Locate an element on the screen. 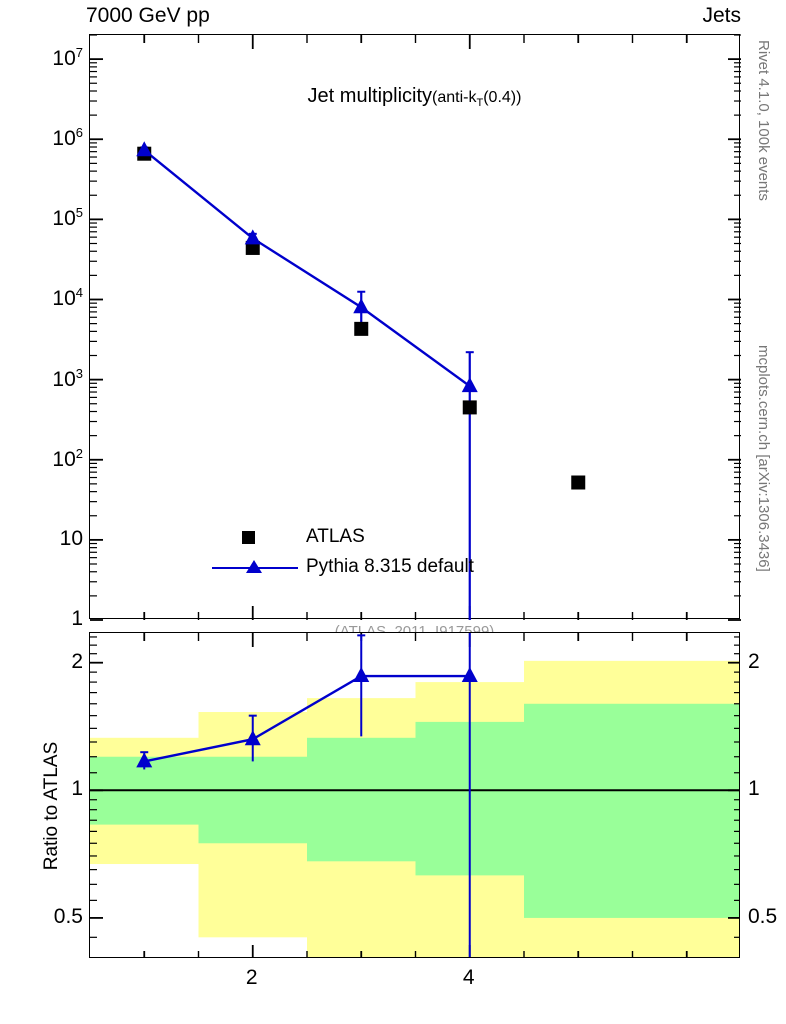 The height and width of the screenshot is (1024, 786). x-tick-label: 2 is located at coordinates (251, 977).